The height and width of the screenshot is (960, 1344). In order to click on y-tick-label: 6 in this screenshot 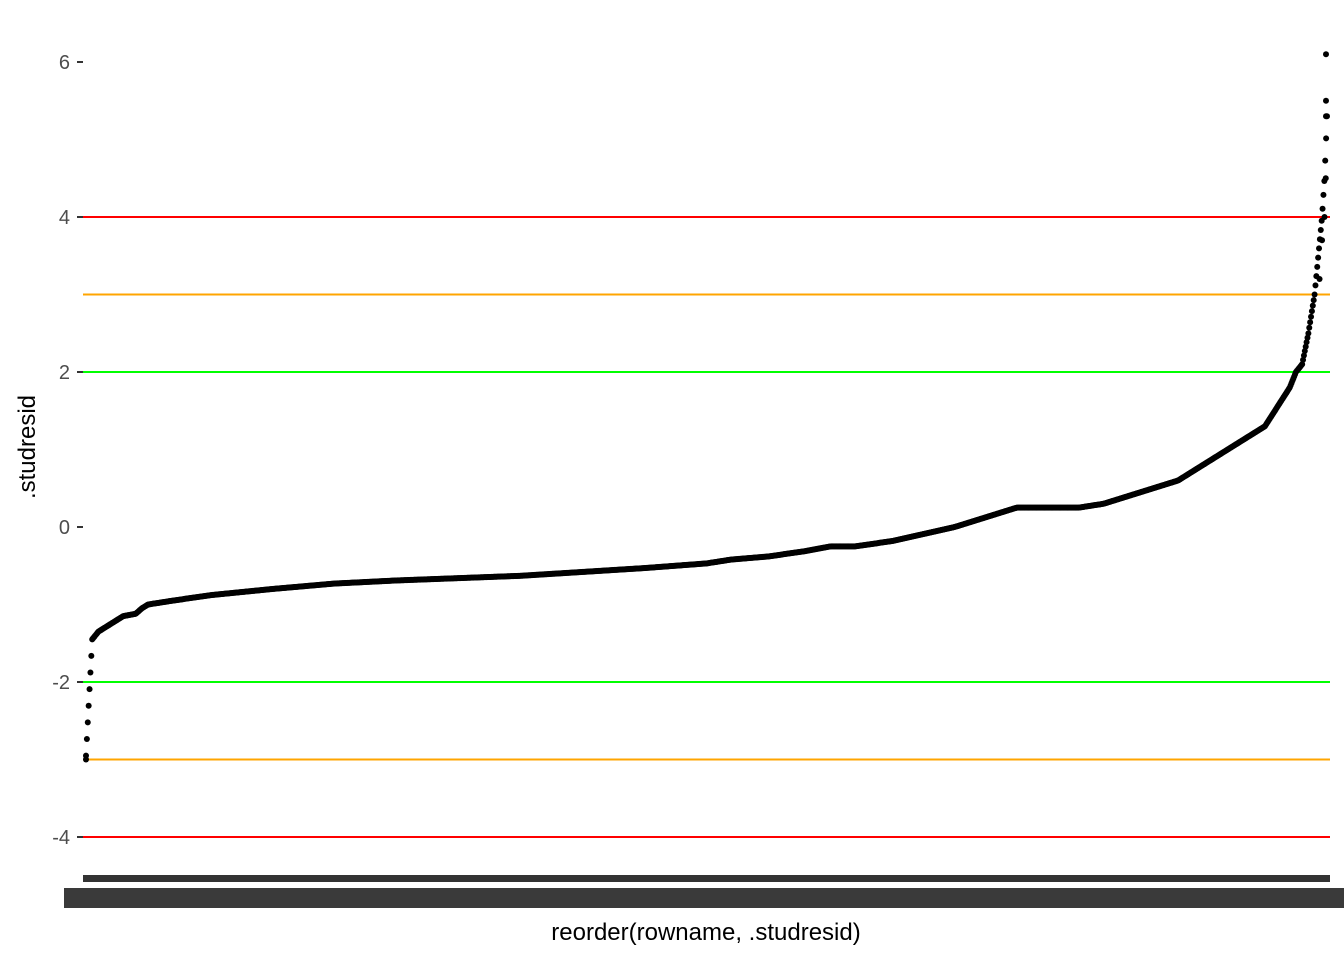, I will do `click(64, 63)`.